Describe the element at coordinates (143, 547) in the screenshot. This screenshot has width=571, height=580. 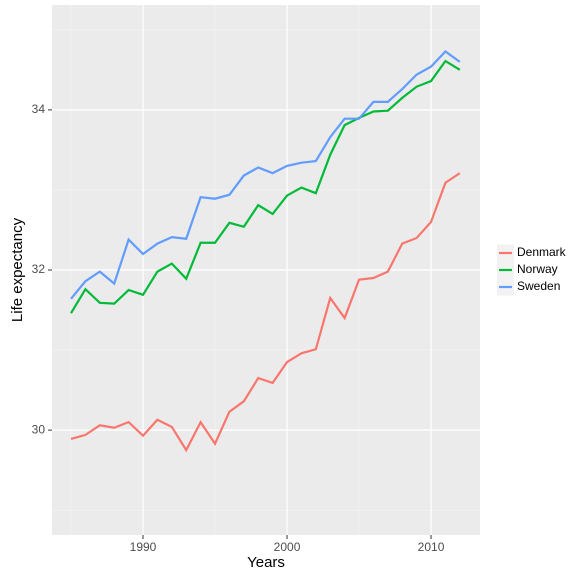
I see `x-tick-label: 1990` at that location.